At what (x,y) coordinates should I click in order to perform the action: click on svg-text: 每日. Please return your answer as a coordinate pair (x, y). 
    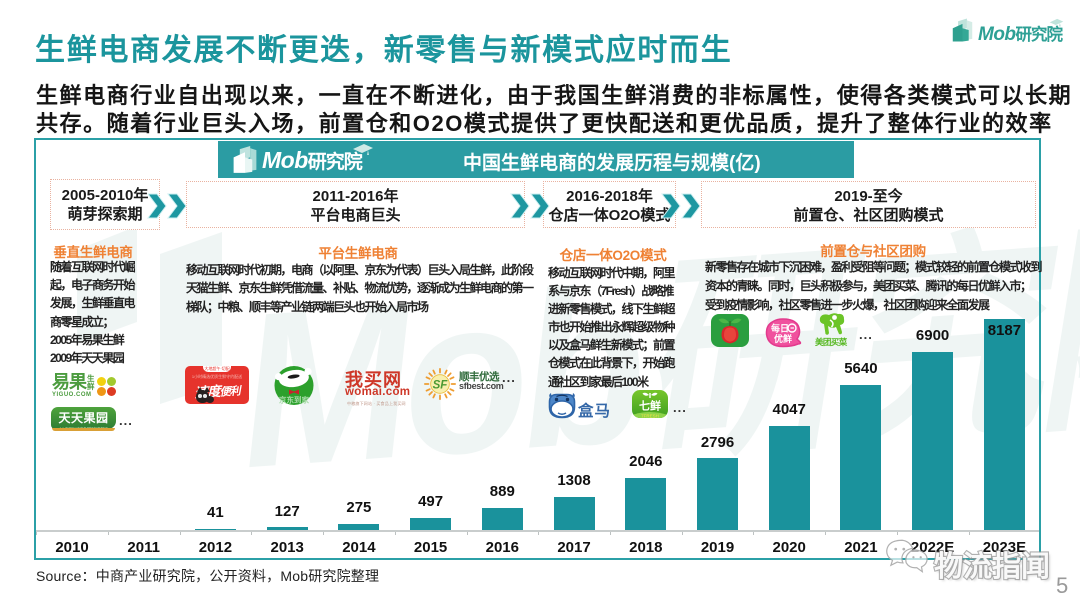
    Looking at the image, I should click on (780, 328).